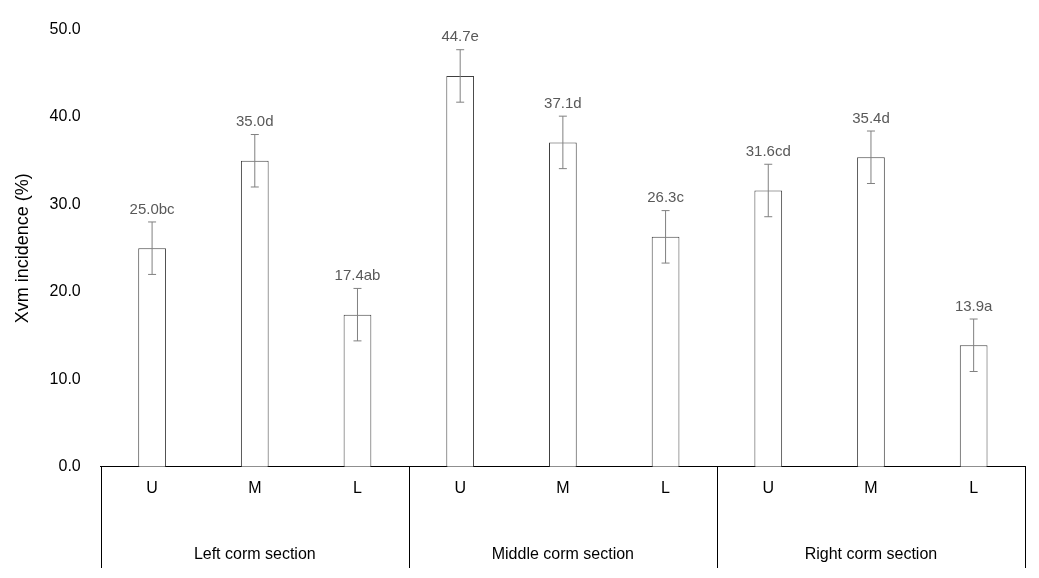 This screenshot has height=578, width=1039. Describe the element at coordinates (871, 554) in the screenshot. I see `text: Right corm section` at that location.